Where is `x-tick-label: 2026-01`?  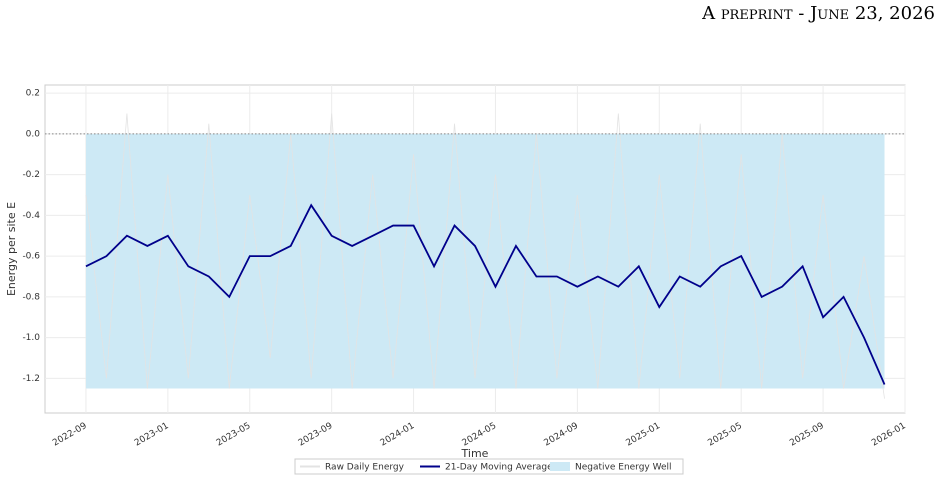 x-tick-label: 2026-01 is located at coordinates (889, 434).